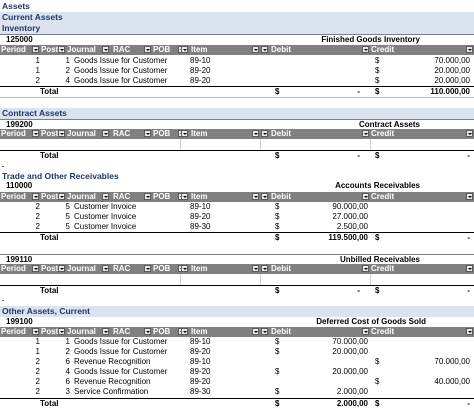 The height and width of the screenshot is (412, 474). What do you see at coordinates (377, 185) in the screenshot?
I see `account-name: Accounts Receivables` at bounding box center [377, 185].